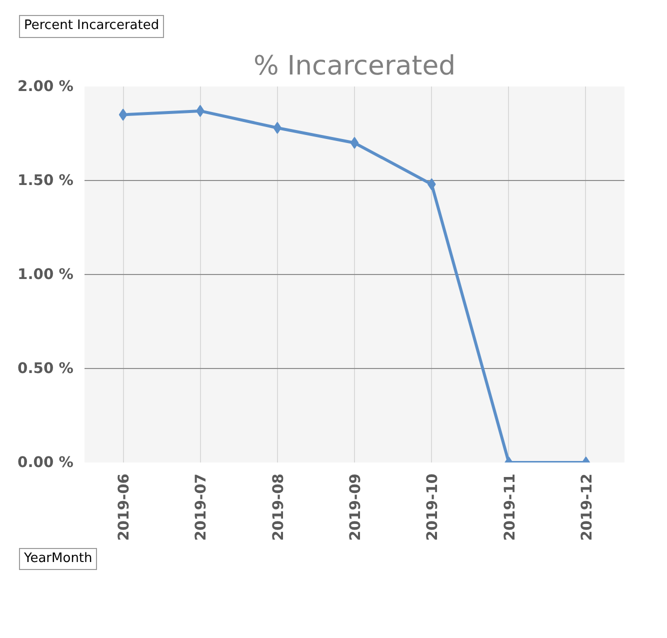 The image size is (667, 638). Describe the element at coordinates (46, 462) in the screenshot. I see `y-tick-label: 0.00 %` at that location.